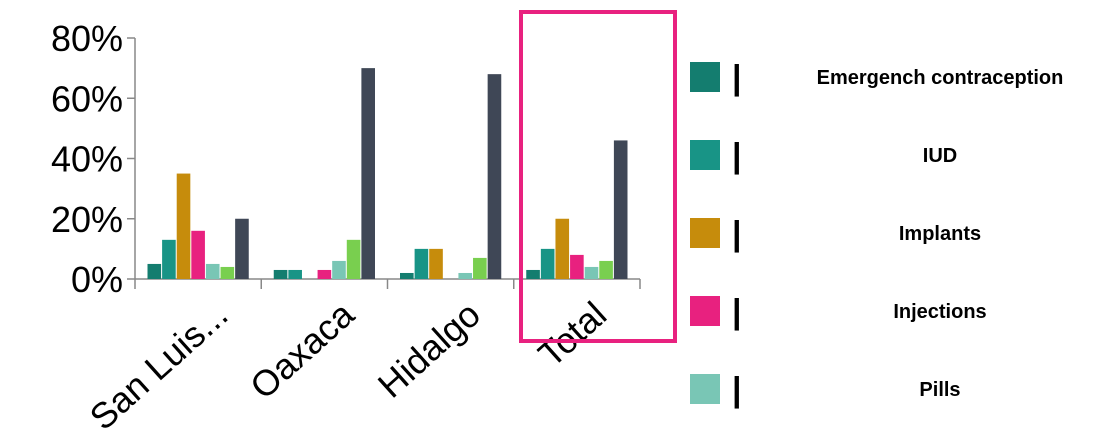 The width and height of the screenshot is (1115, 448). I want to click on legend-item: | Injections, so click(900, 314).